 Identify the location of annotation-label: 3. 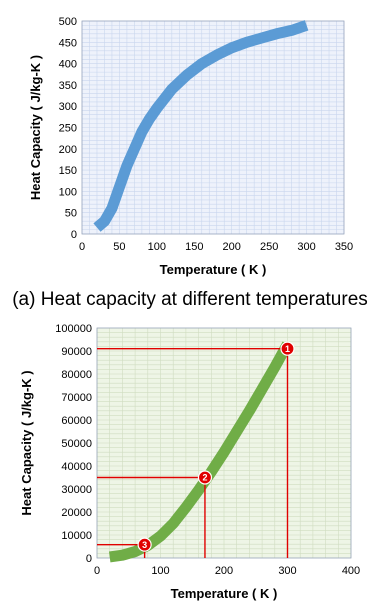
(144, 545).